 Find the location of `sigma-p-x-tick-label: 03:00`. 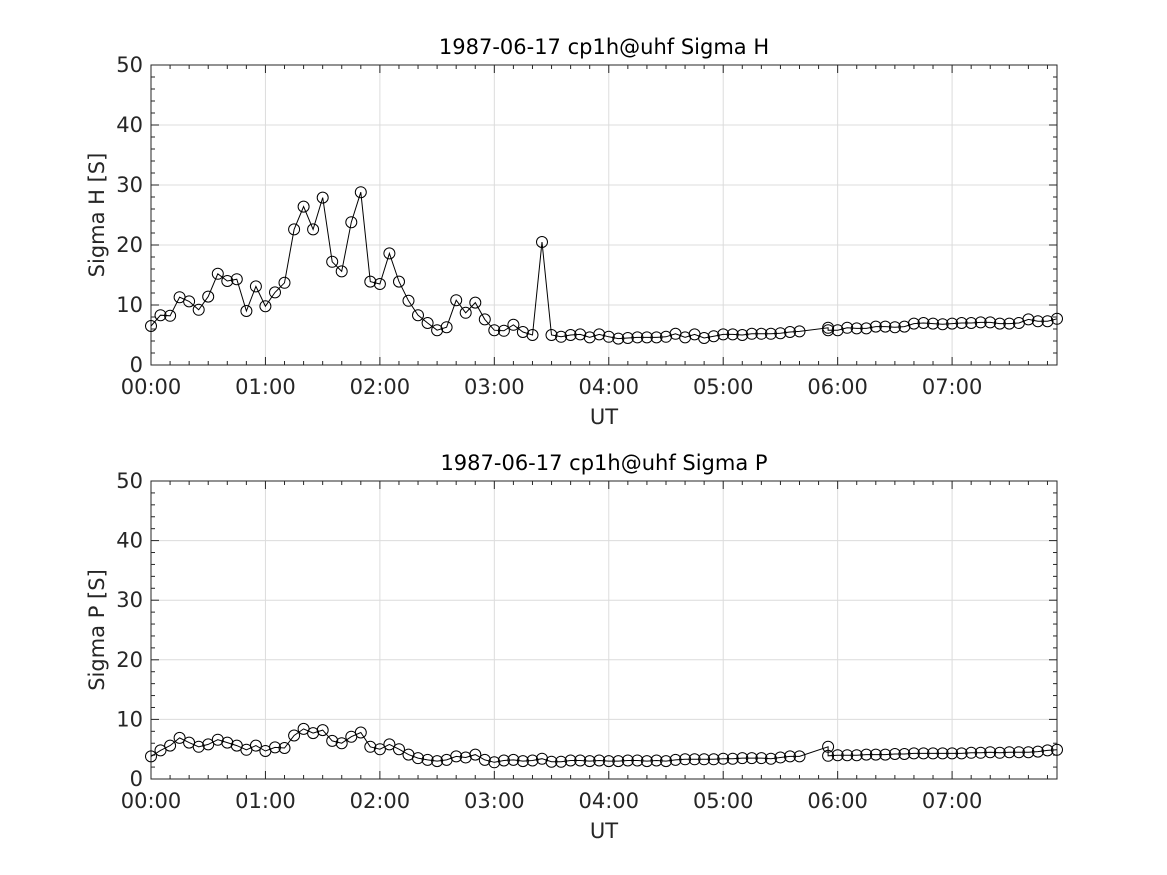

sigma-p-x-tick-label: 03:00 is located at coordinates (494, 801).